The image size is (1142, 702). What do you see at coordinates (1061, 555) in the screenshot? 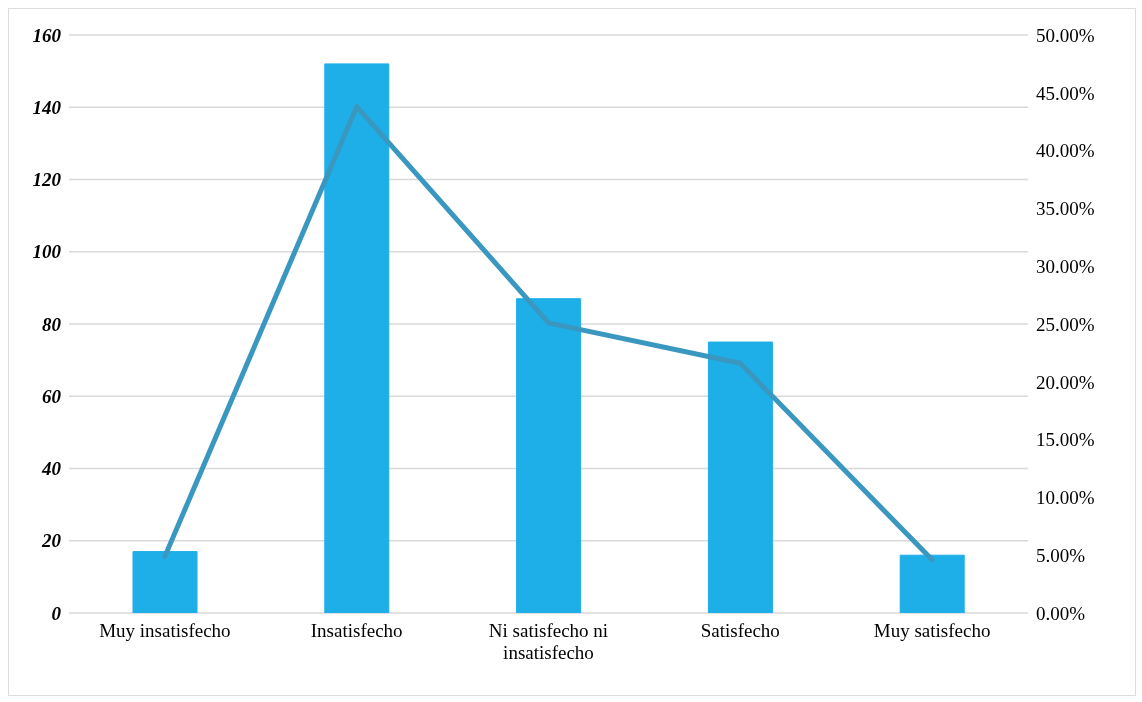
I see `y2-tick-label: 5.00%` at bounding box center [1061, 555].